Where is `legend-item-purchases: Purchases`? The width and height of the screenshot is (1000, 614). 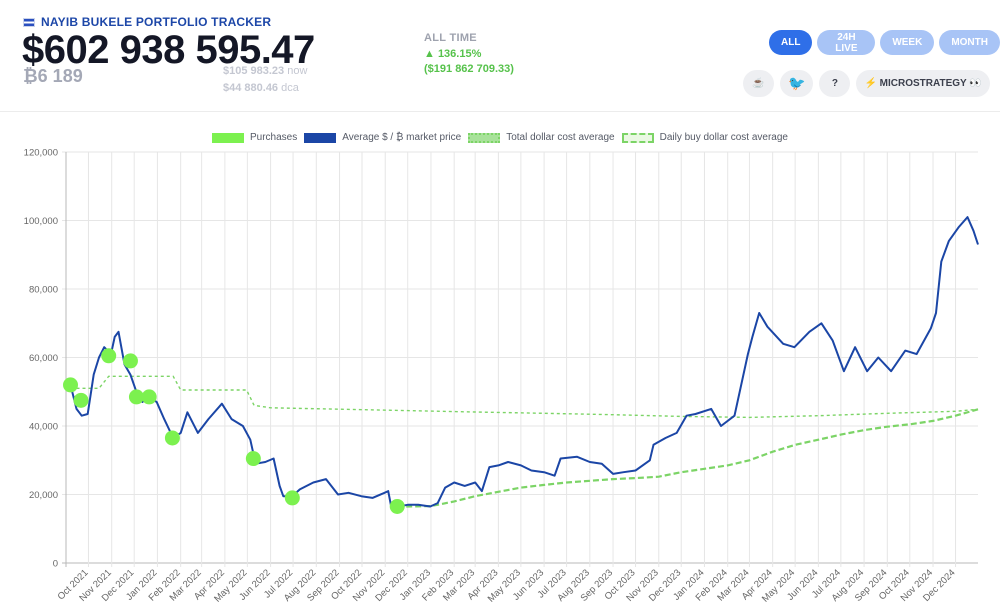 legend-item-purchases: Purchases is located at coordinates (254, 137).